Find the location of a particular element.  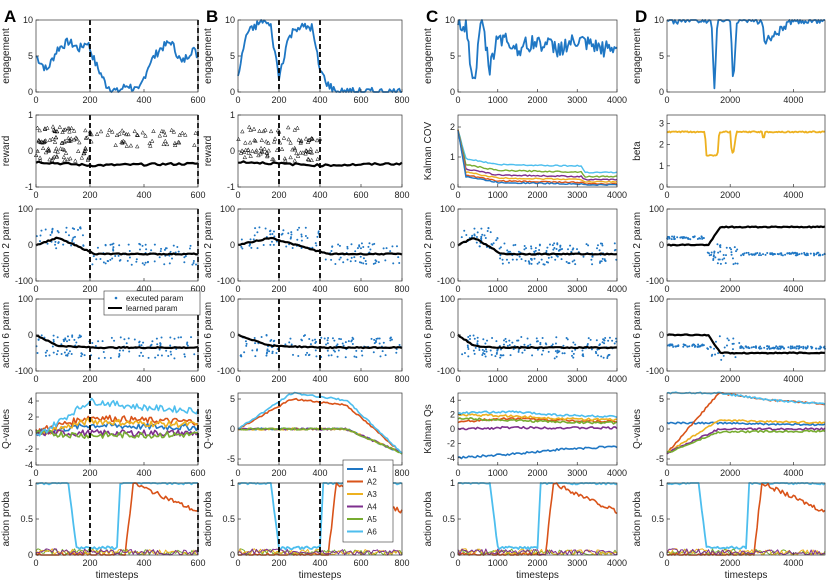

y-axis-label: engagement is located at coordinates (428, 56).